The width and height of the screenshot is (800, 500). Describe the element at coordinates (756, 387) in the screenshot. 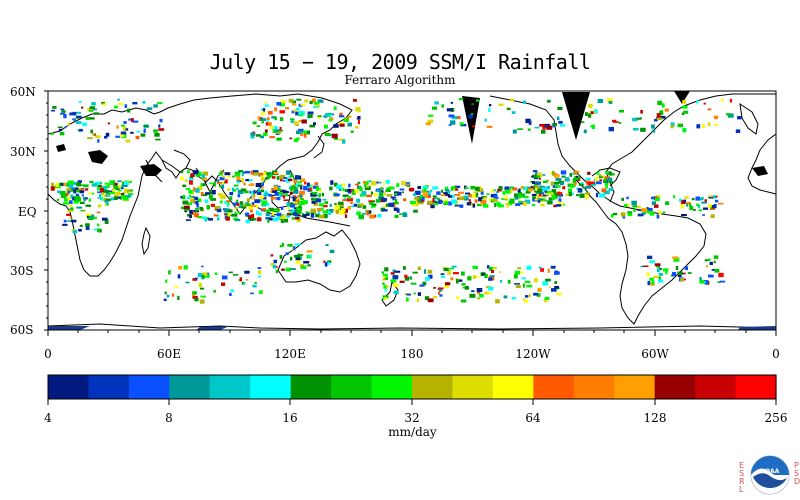

I see `colorbar-swatch` at that location.